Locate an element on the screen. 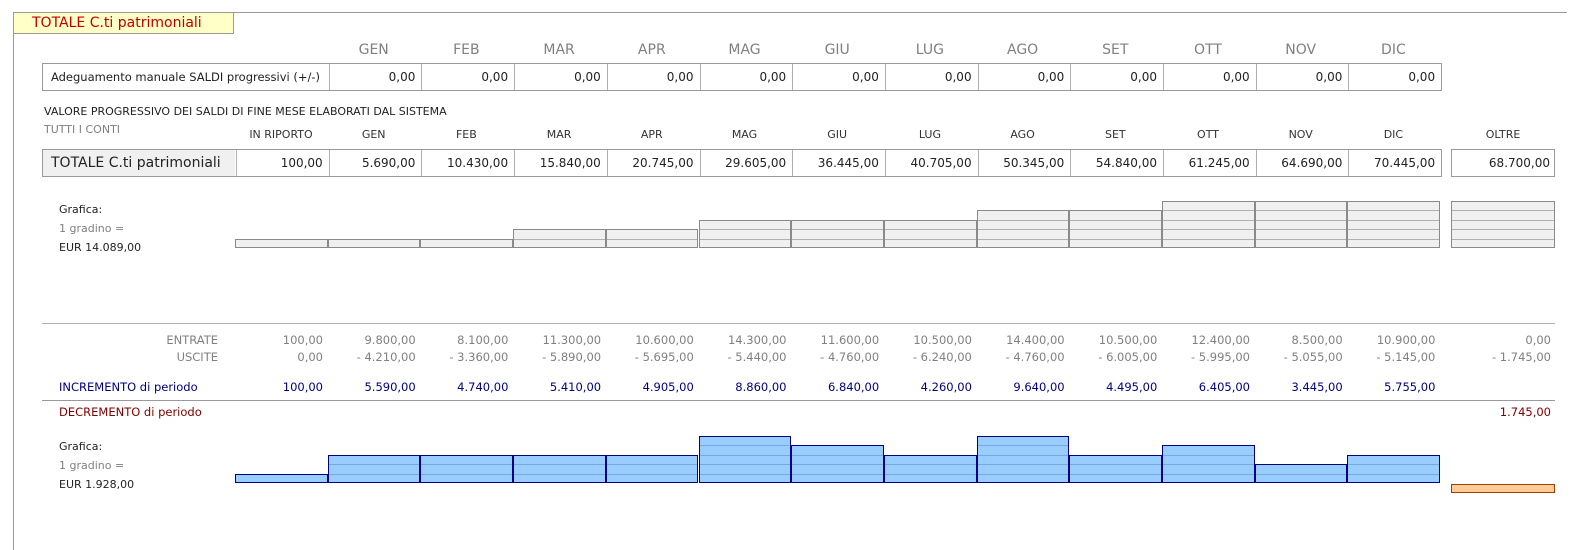  totals-cell: 40.705,00 is located at coordinates (931, 163).